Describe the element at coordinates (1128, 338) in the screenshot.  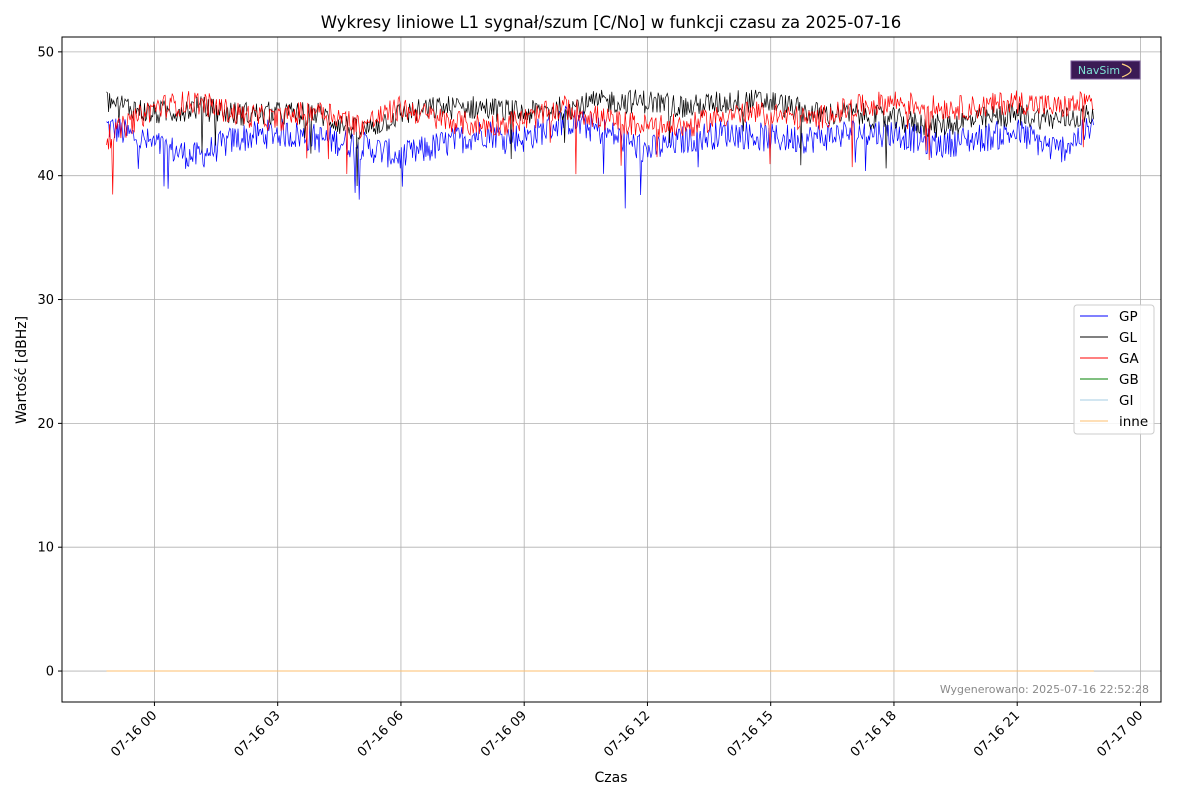
I see `legend-label-gl: GL` at that location.